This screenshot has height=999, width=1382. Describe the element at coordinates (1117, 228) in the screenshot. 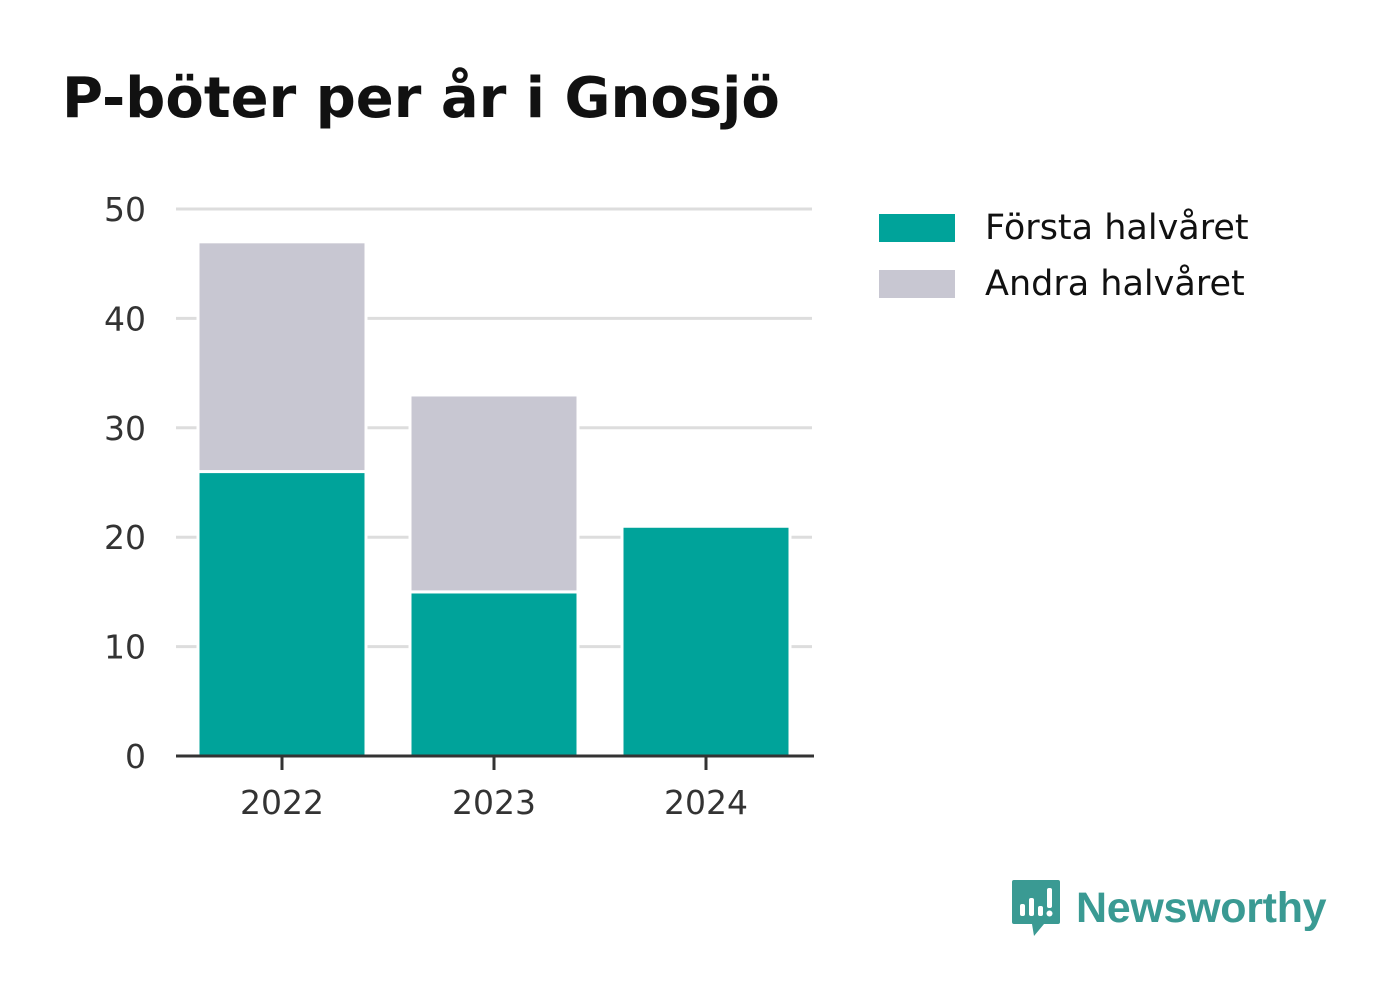

I see `legend-label-forsta: Första halvåret` at that location.